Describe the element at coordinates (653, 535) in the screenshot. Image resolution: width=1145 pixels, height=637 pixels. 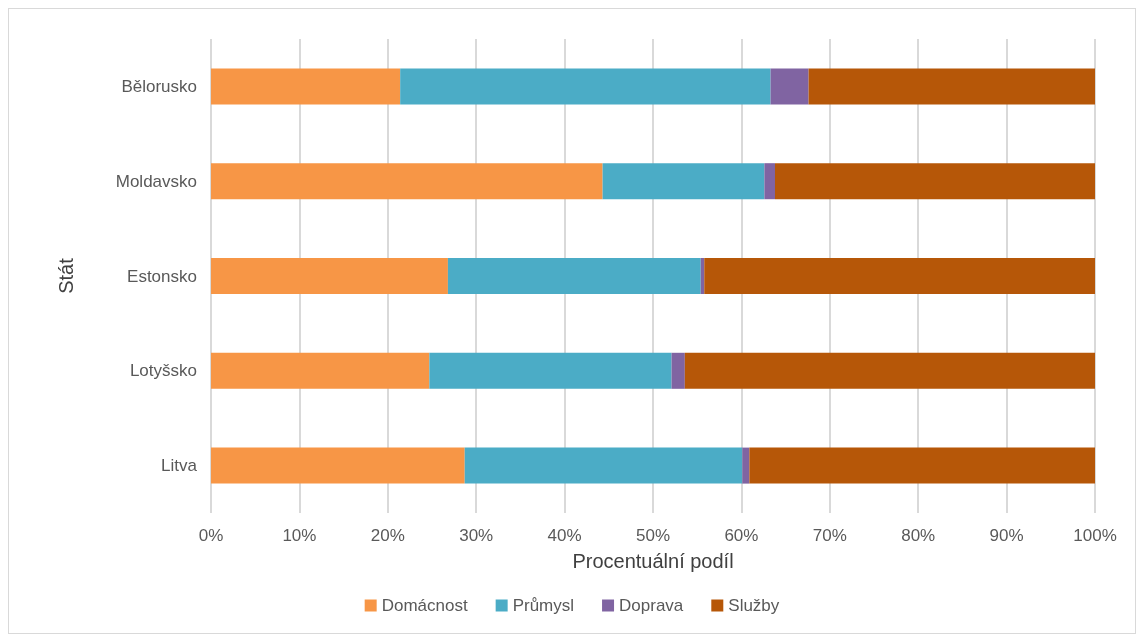
I see `x-tick-label: 50%` at that location.